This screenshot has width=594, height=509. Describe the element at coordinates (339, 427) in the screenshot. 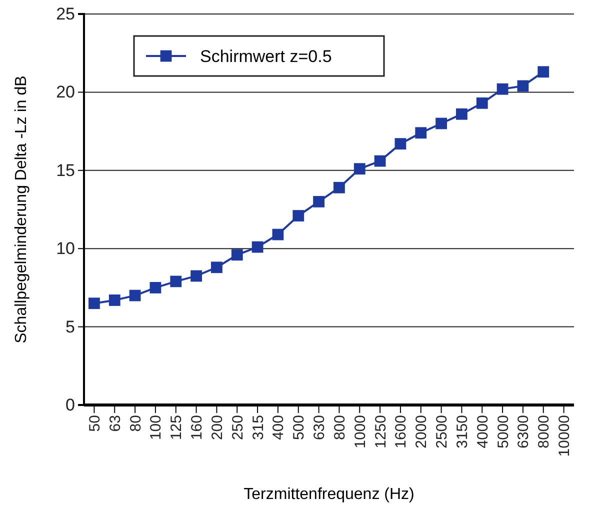

I see `x-tick-label: 800` at that location.